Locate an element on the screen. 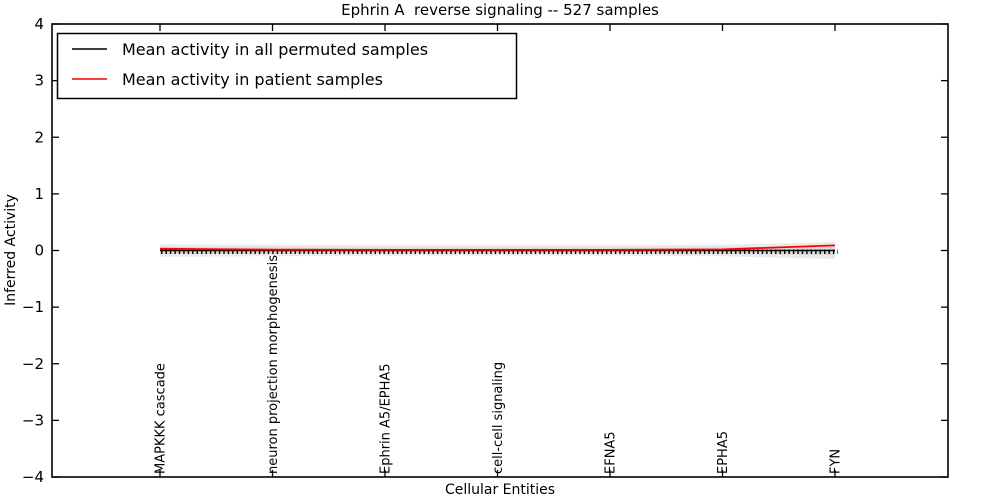 The height and width of the screenshot is (504, 1000). y-tick-label: 1 is located at coordinates (39, 194).